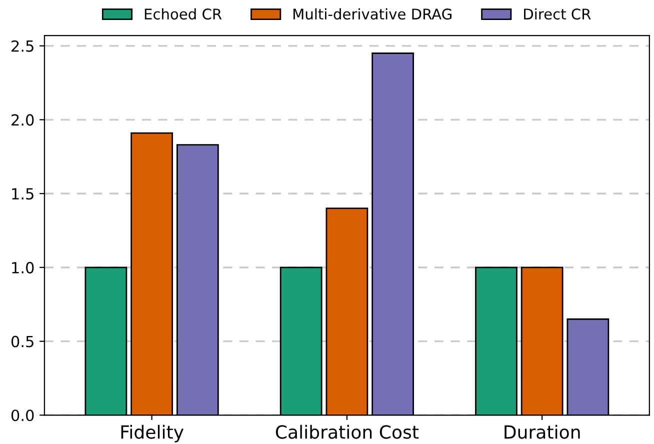  What do you see at coordinates (23, 46) in the screenshot?
I see `y-tick-label: 2.5` at bounding box center [23, 46].